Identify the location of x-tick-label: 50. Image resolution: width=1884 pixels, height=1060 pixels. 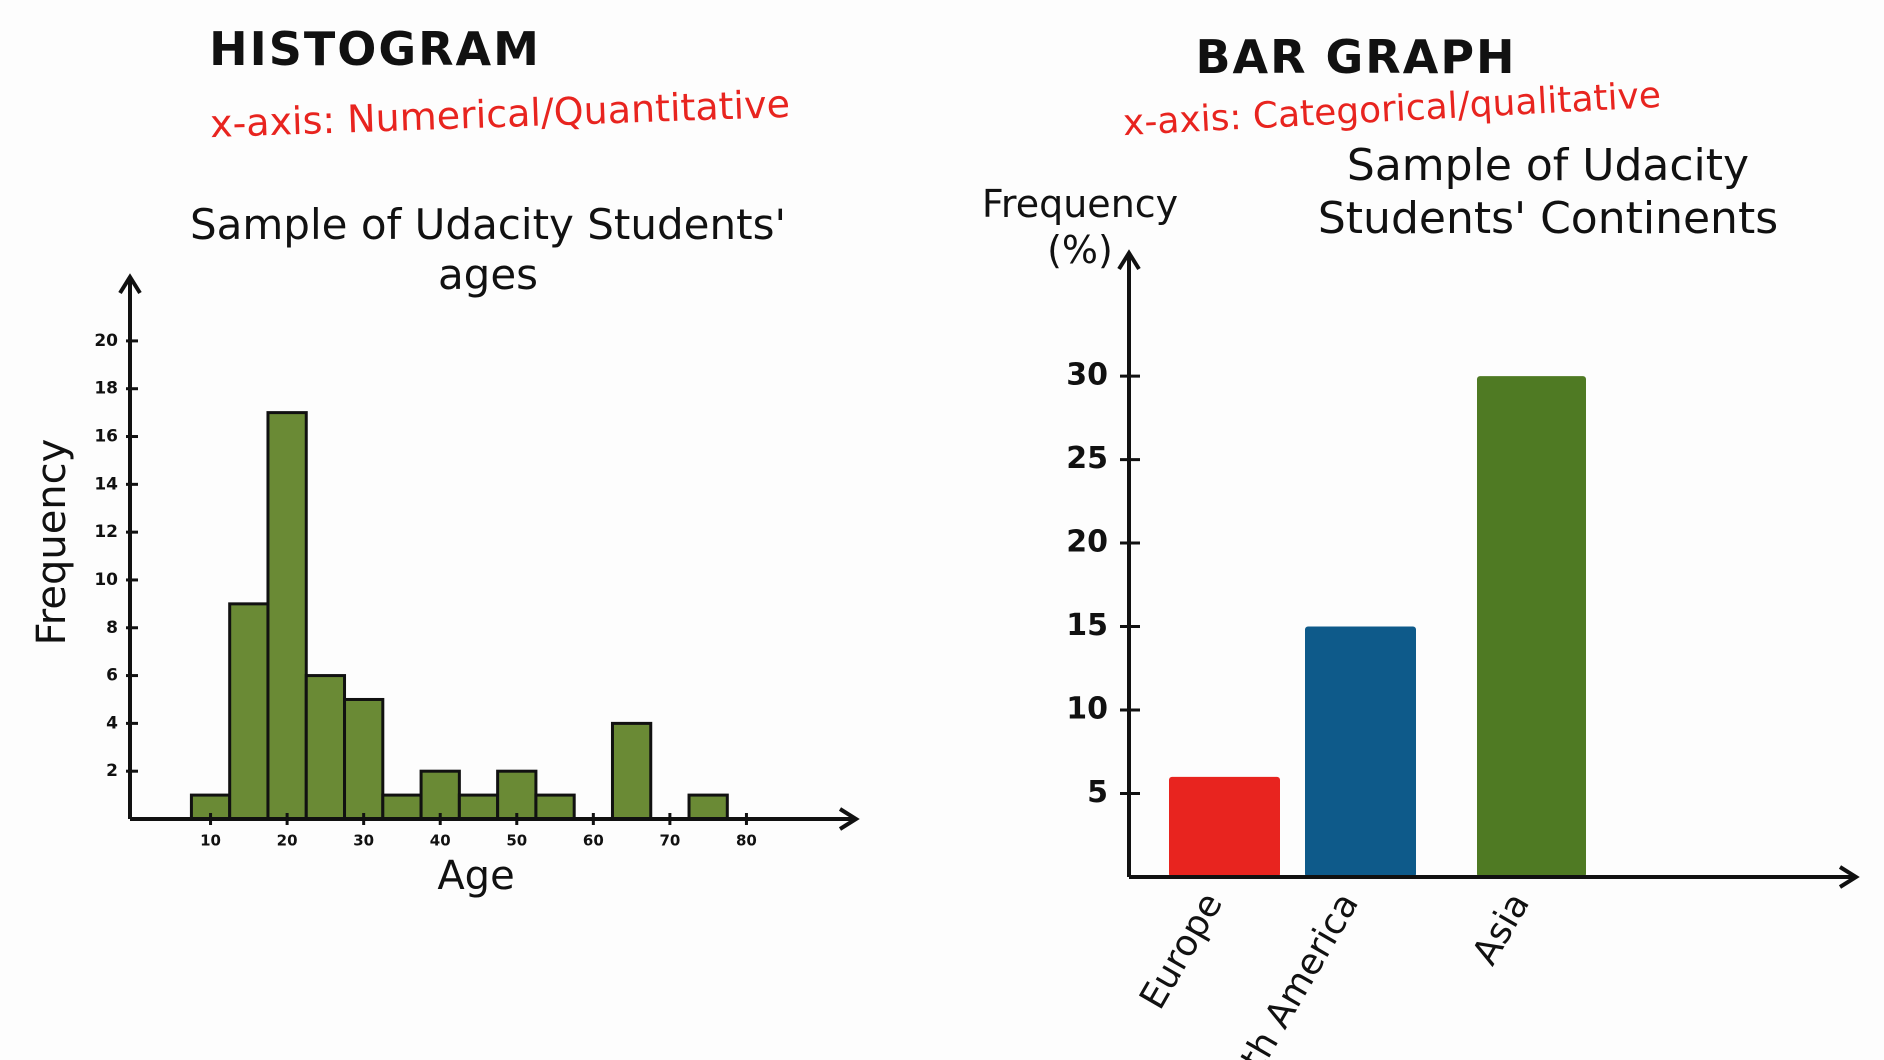
(516, 841).